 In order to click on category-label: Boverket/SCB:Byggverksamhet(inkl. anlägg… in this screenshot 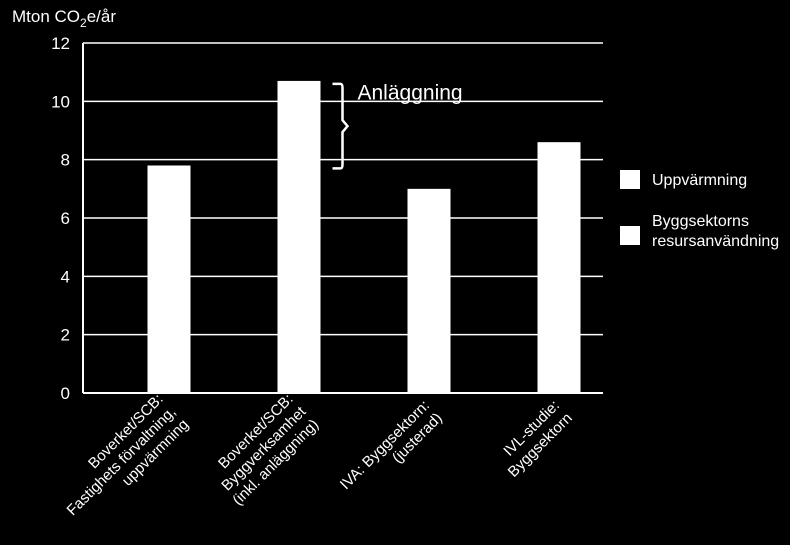, I will do `click(268, 450)`.